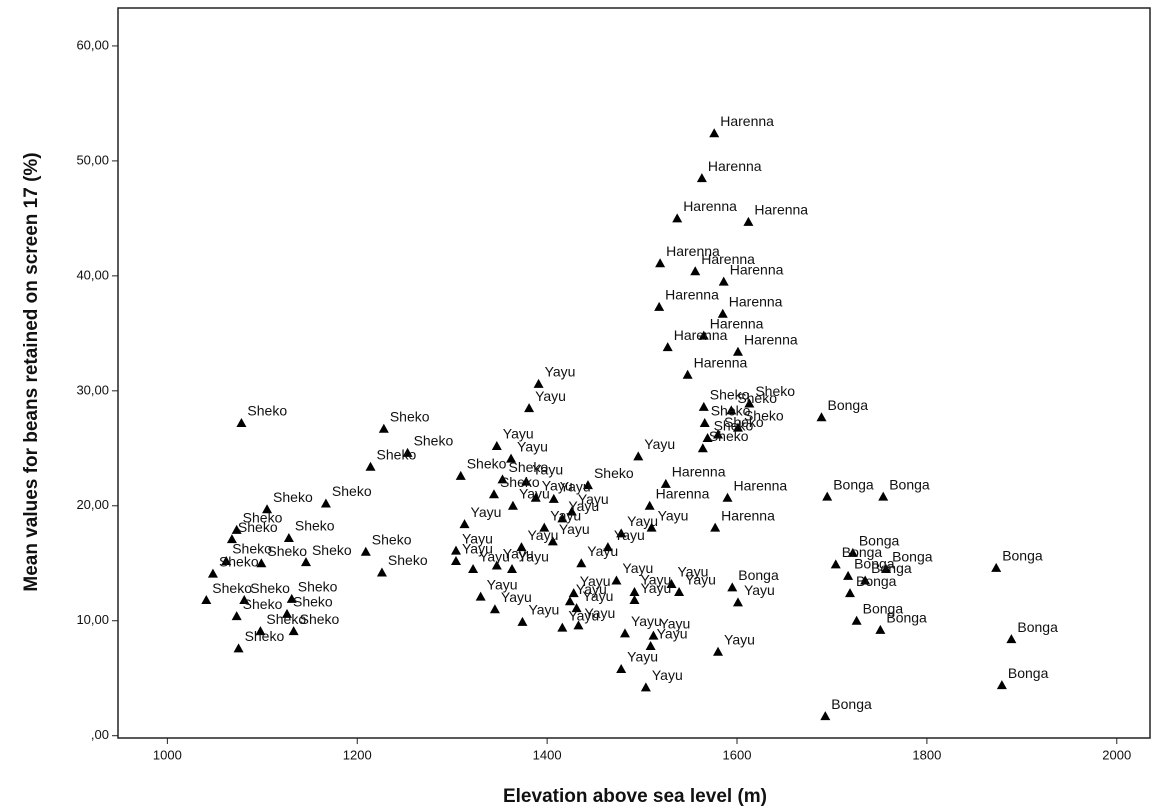  I want to click on y-tick-label: 10,00, so click(92, 619).